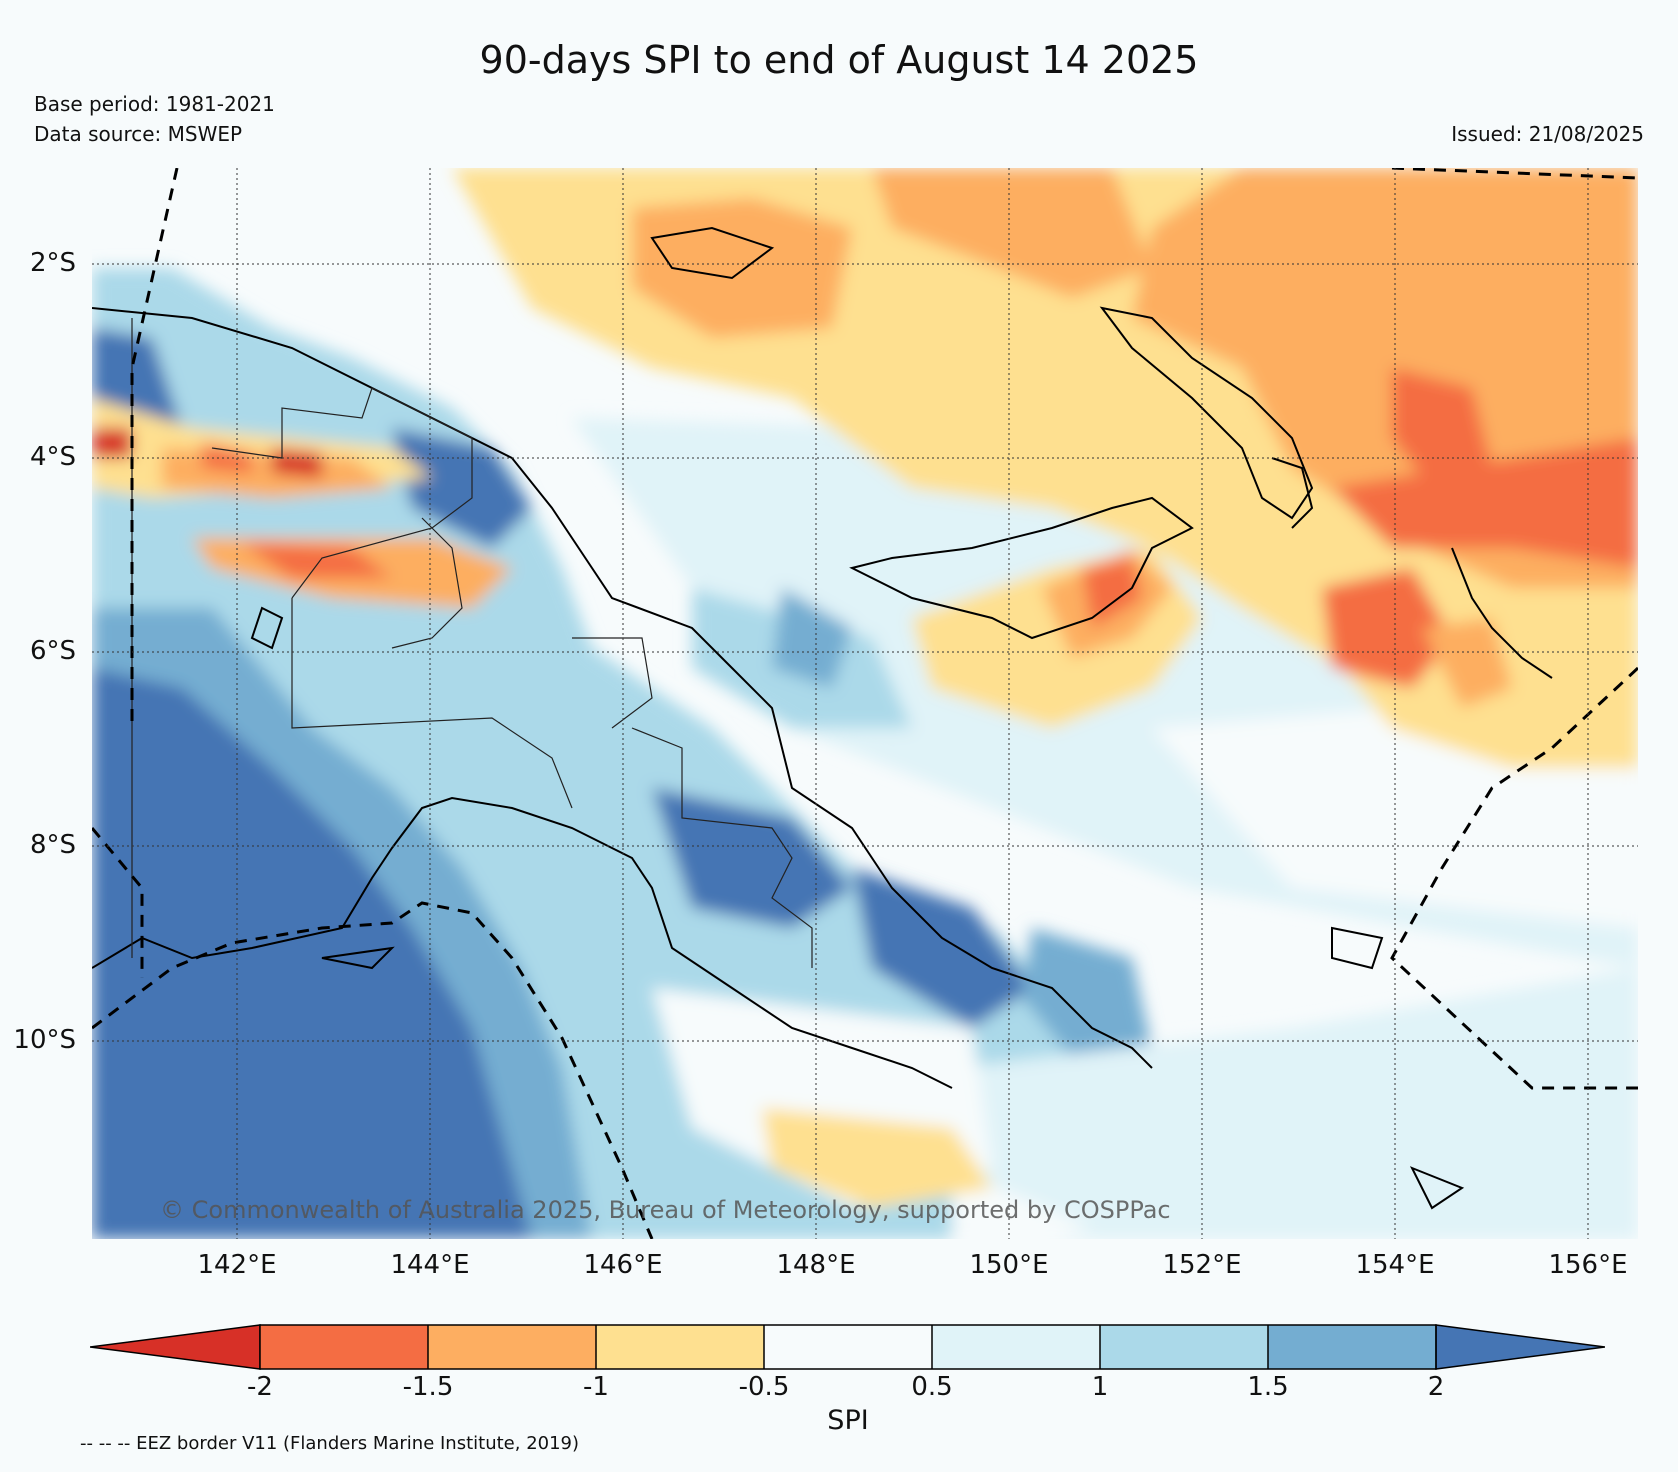 Image resolution: width=1678 pixels, height=1472 pixels. I want to click on lon-label-148e: 148°E, so click(816, 1265).